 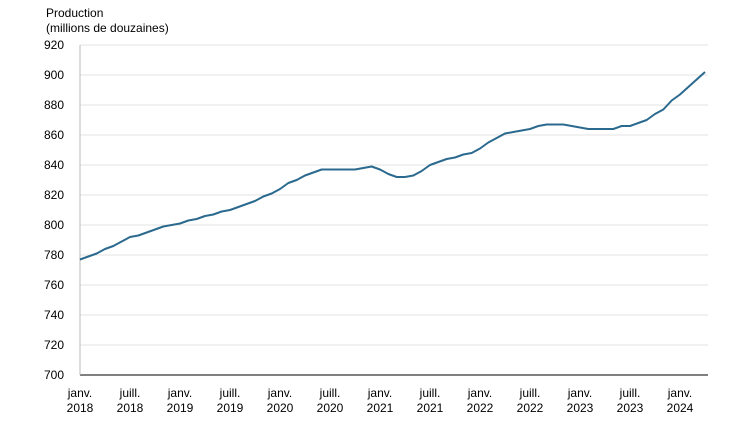 What do you see at coordinates (580, 400) in the screenshot?
I see `x-tick-label: janv. 2023` at bounding box center [580, 400].